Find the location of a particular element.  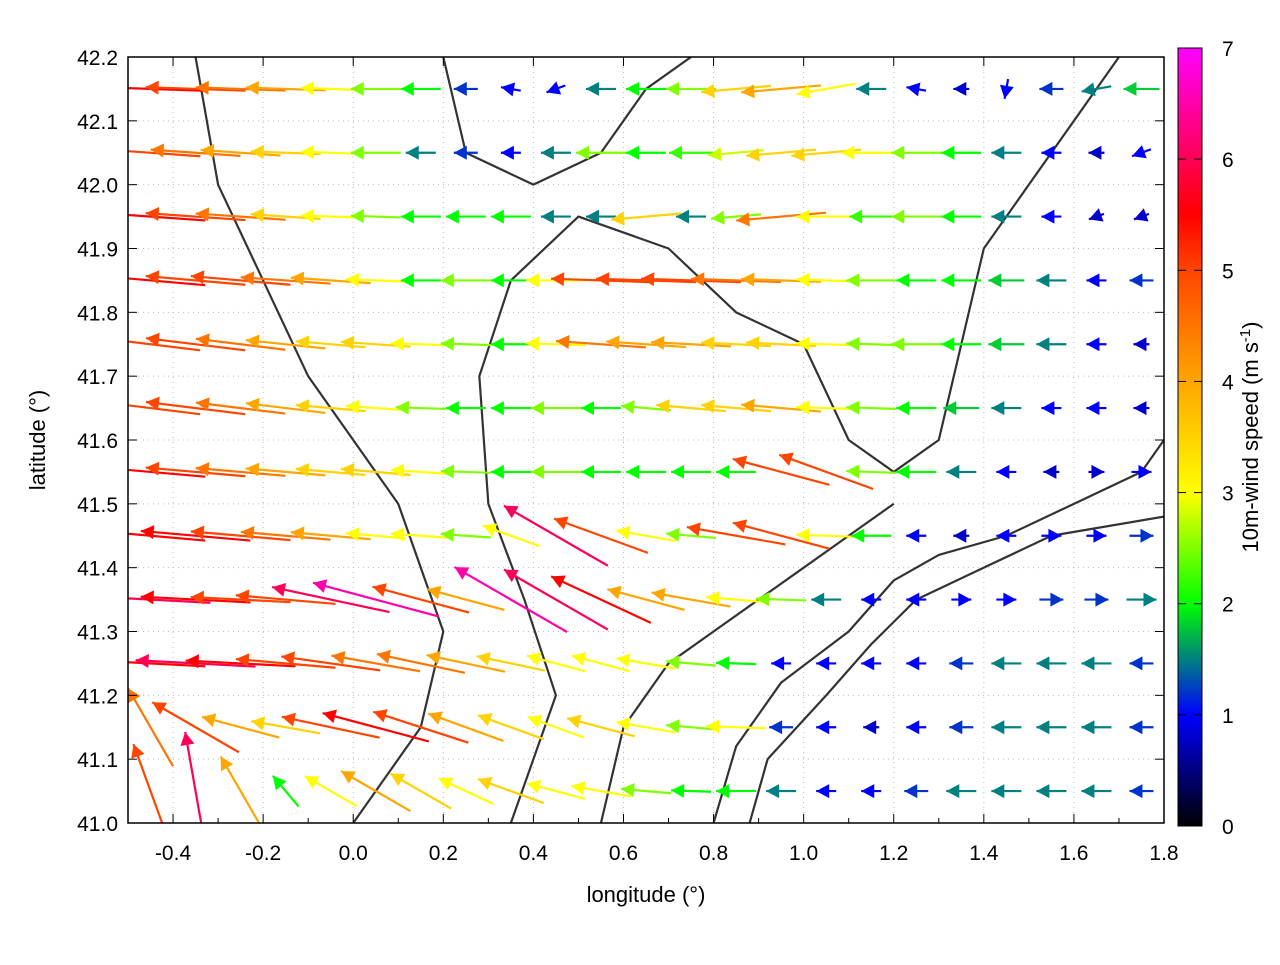

x-tick-label: -0.4 is located at coordinates (173, 853).